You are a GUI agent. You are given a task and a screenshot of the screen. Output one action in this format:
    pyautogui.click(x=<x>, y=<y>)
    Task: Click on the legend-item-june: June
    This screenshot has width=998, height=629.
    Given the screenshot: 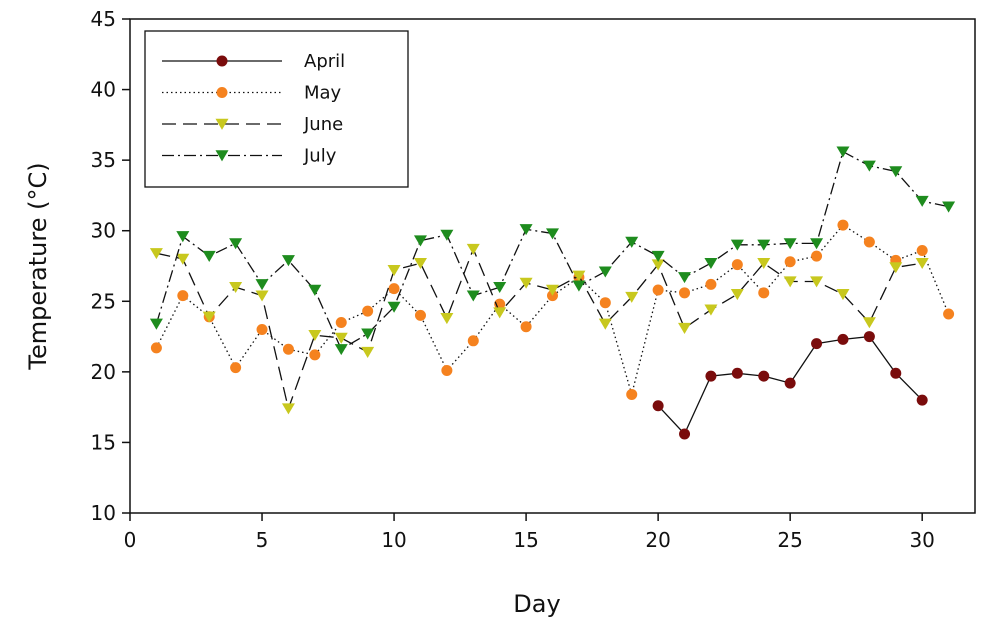 What is the action you would take?
    pyautogui.click(x=252, y=124)
    